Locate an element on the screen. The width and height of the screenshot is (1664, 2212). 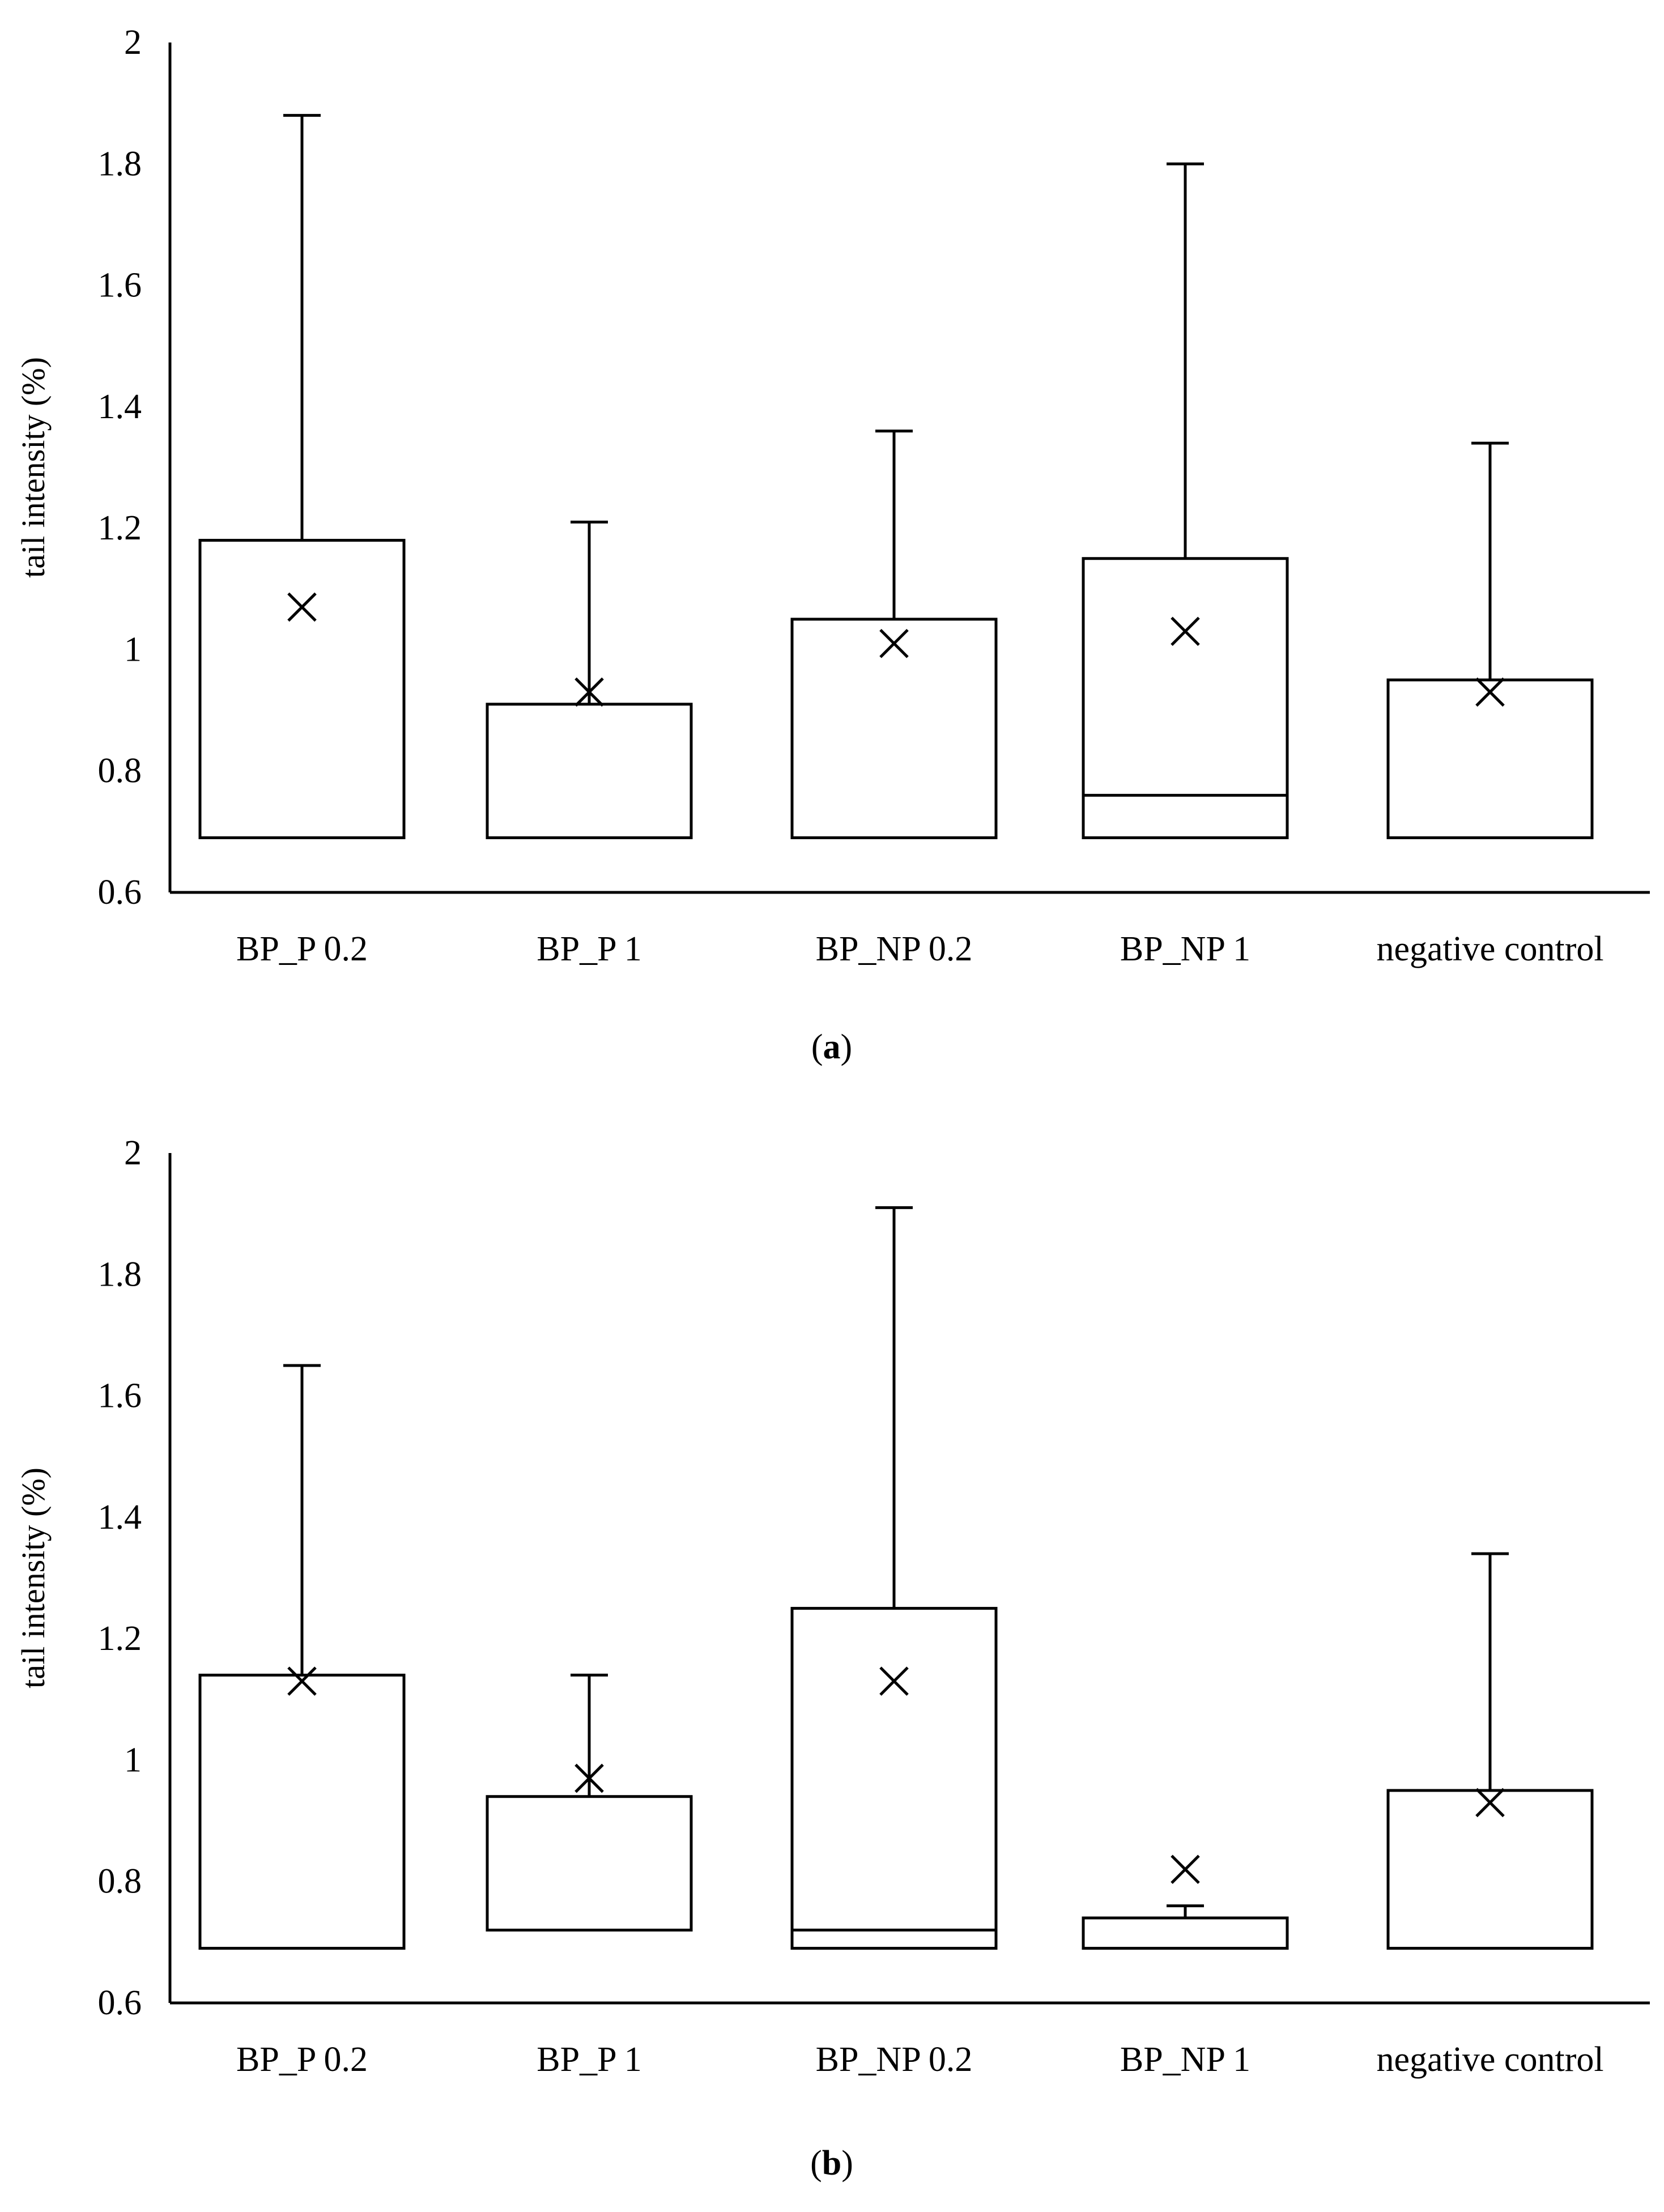
caption-letter: b is located at coordinates (831, 2163).